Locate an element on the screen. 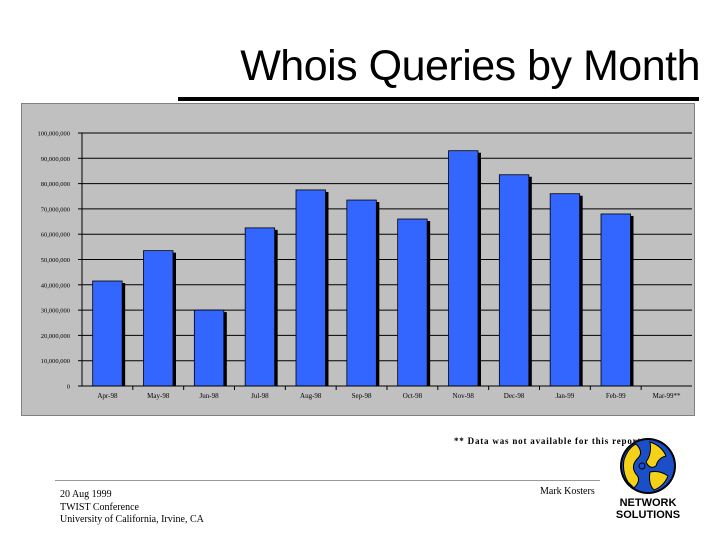 Image resolution: width=719 pixels, height=539 pixels. footer-date: 20 Aug 1999 is located at coordinates (86, 494).